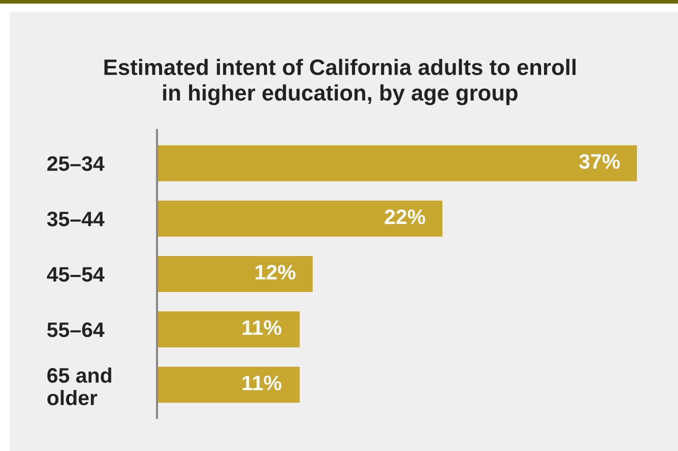  Describe the element at coordinates (340, 82) in the screenshot. I see `chart-title: Estimated intent of California adults to enroll in higher education, by age group` at that location.